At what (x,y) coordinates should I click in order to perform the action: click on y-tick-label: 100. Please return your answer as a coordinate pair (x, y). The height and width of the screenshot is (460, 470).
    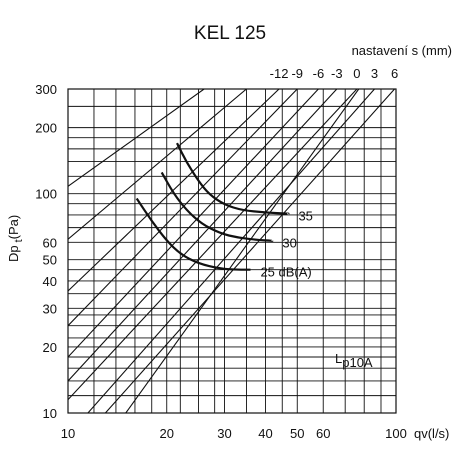
    Looking at the image, I should click on (46, 194).